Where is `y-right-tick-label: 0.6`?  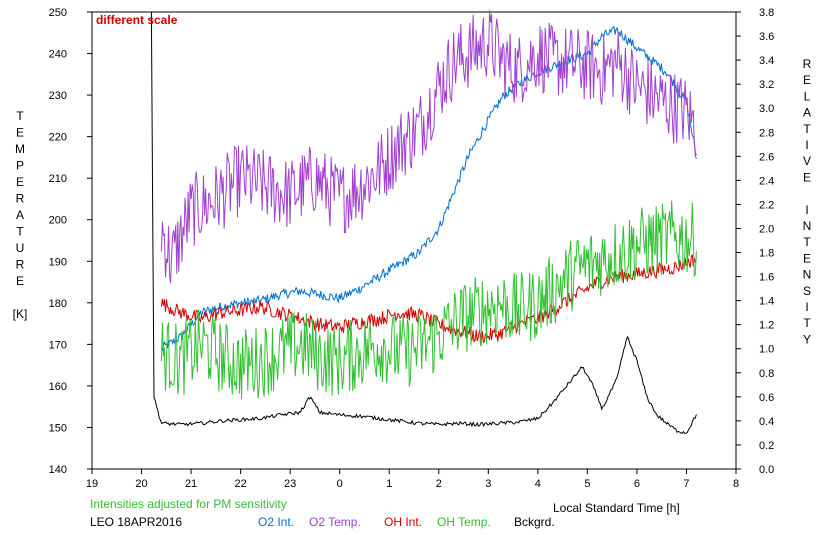
y-right-tick-label: 0.6 is located at coordinates (766, 398).